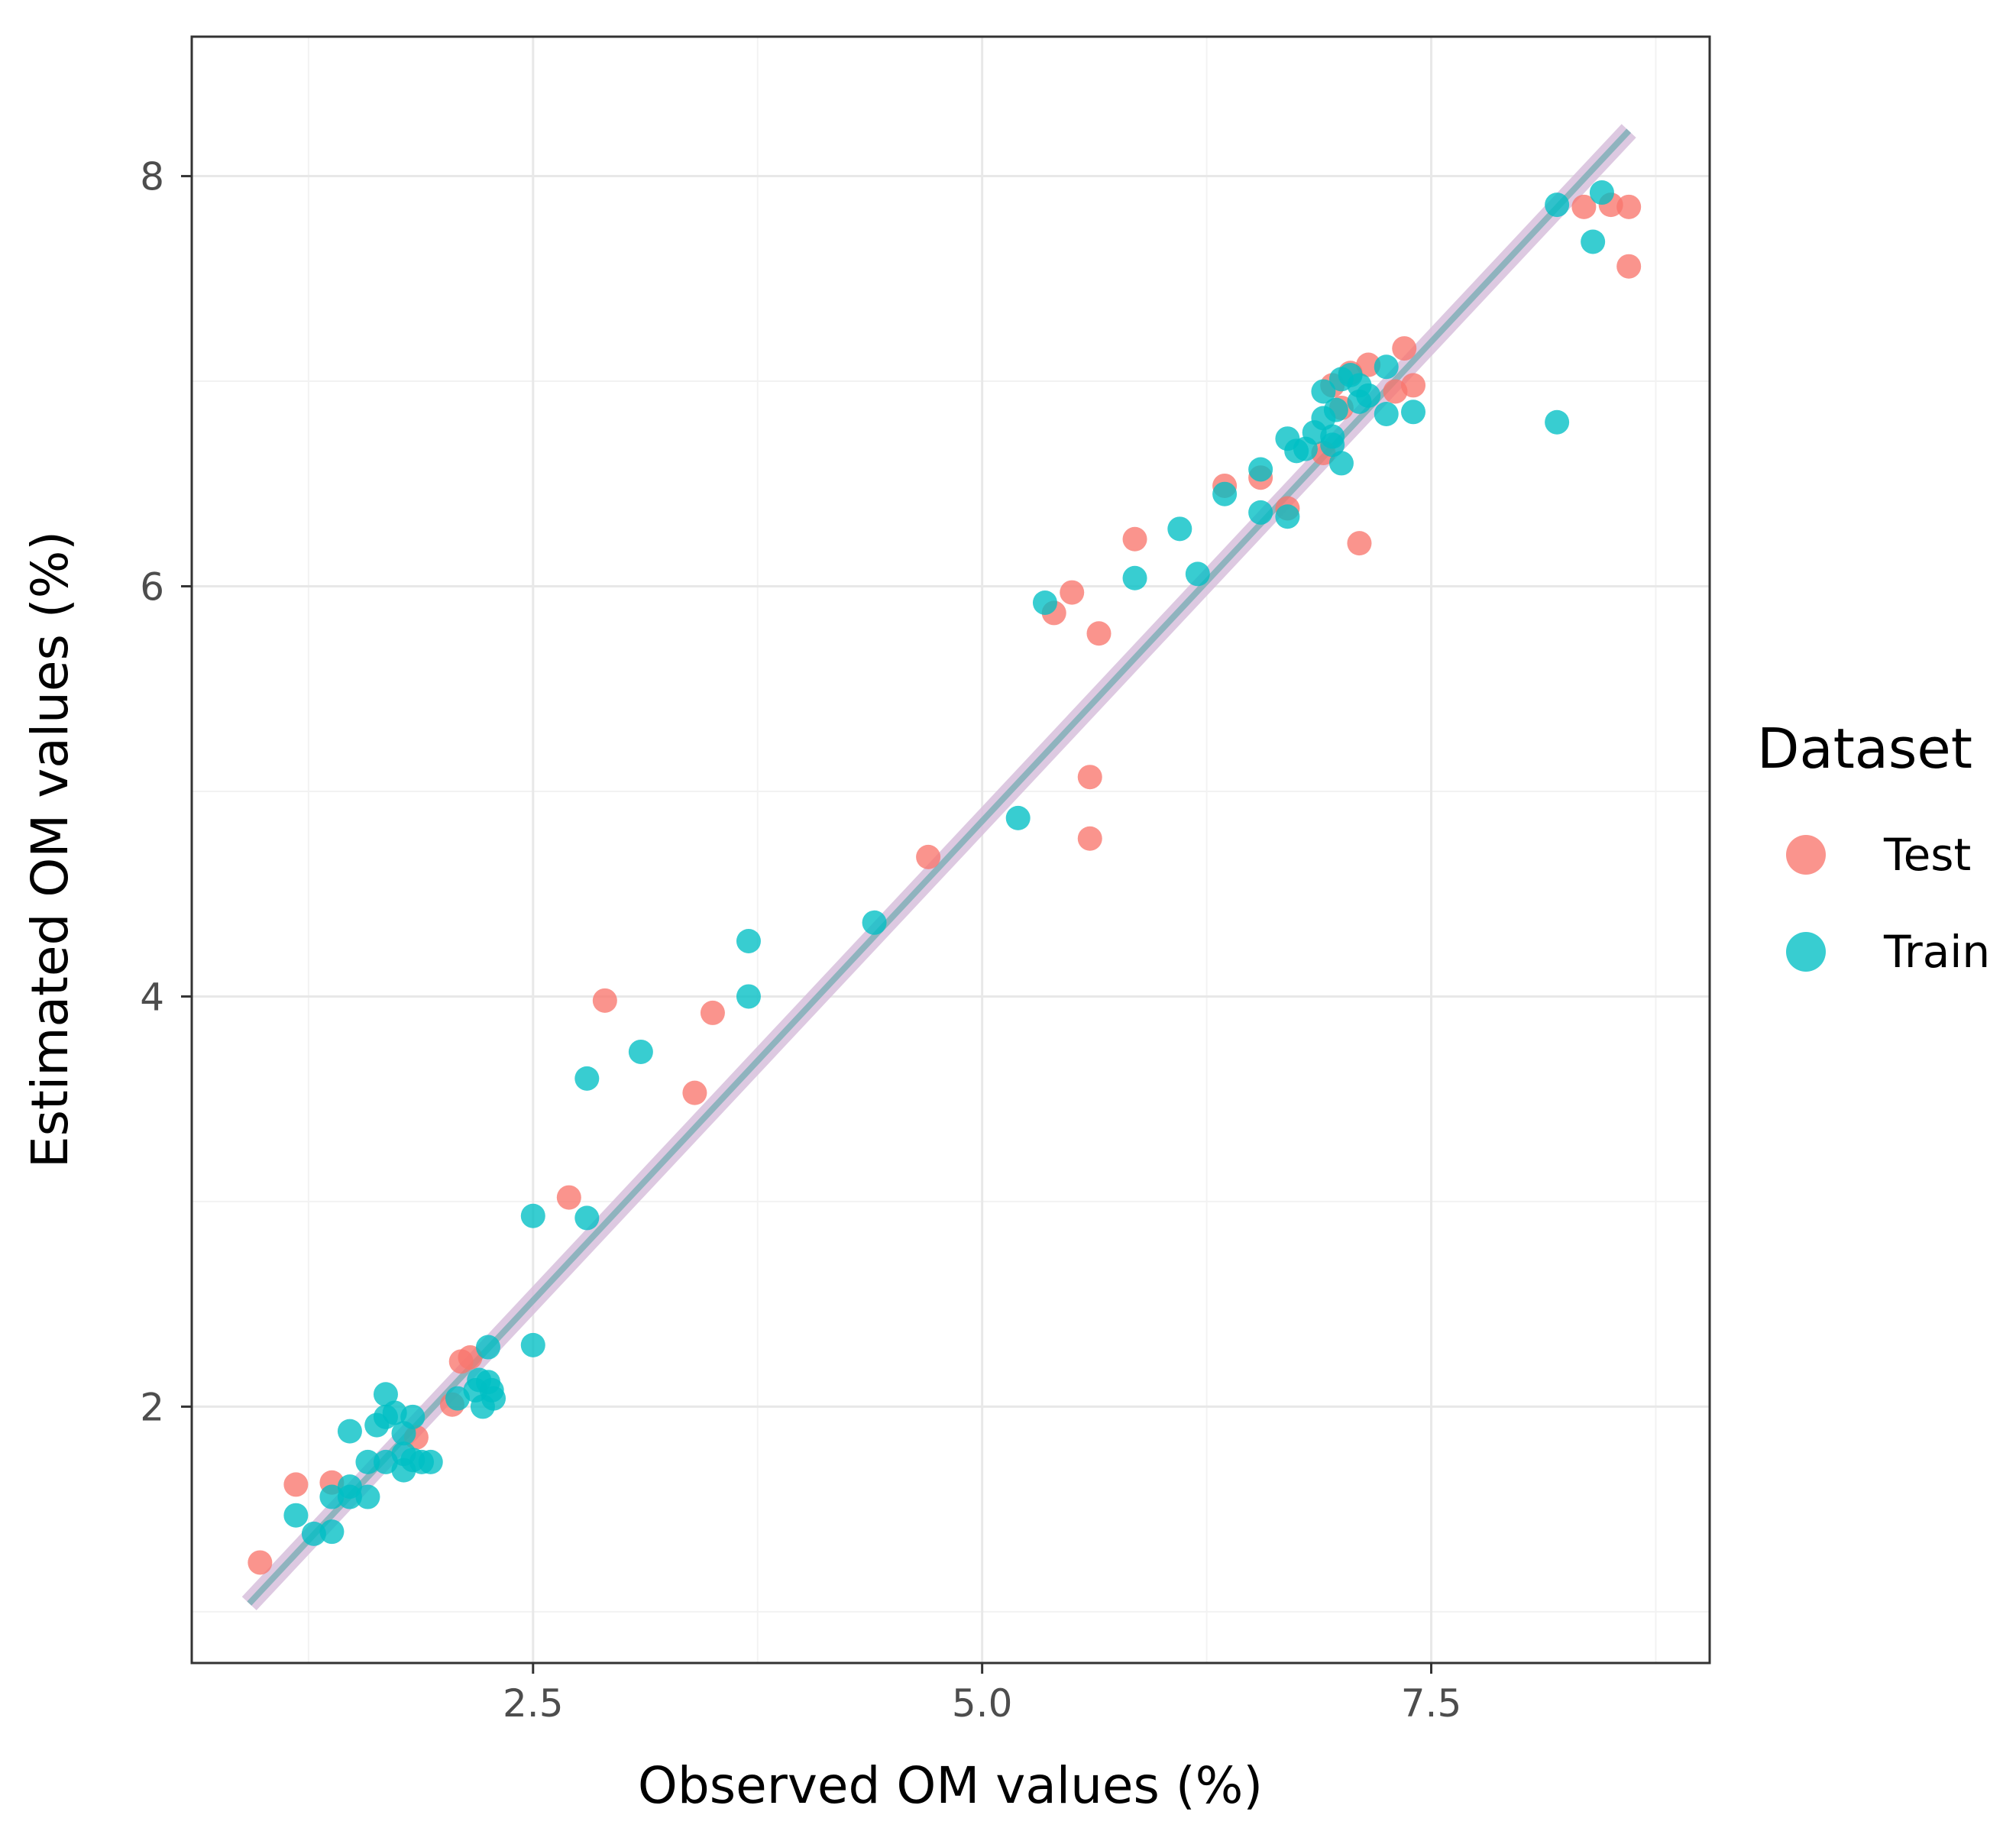 This screenshot has height=1828, width=2016. Describe the element at coordinates (152, 997) in the screenshot. I see `y-tick-label: 4` at that location.